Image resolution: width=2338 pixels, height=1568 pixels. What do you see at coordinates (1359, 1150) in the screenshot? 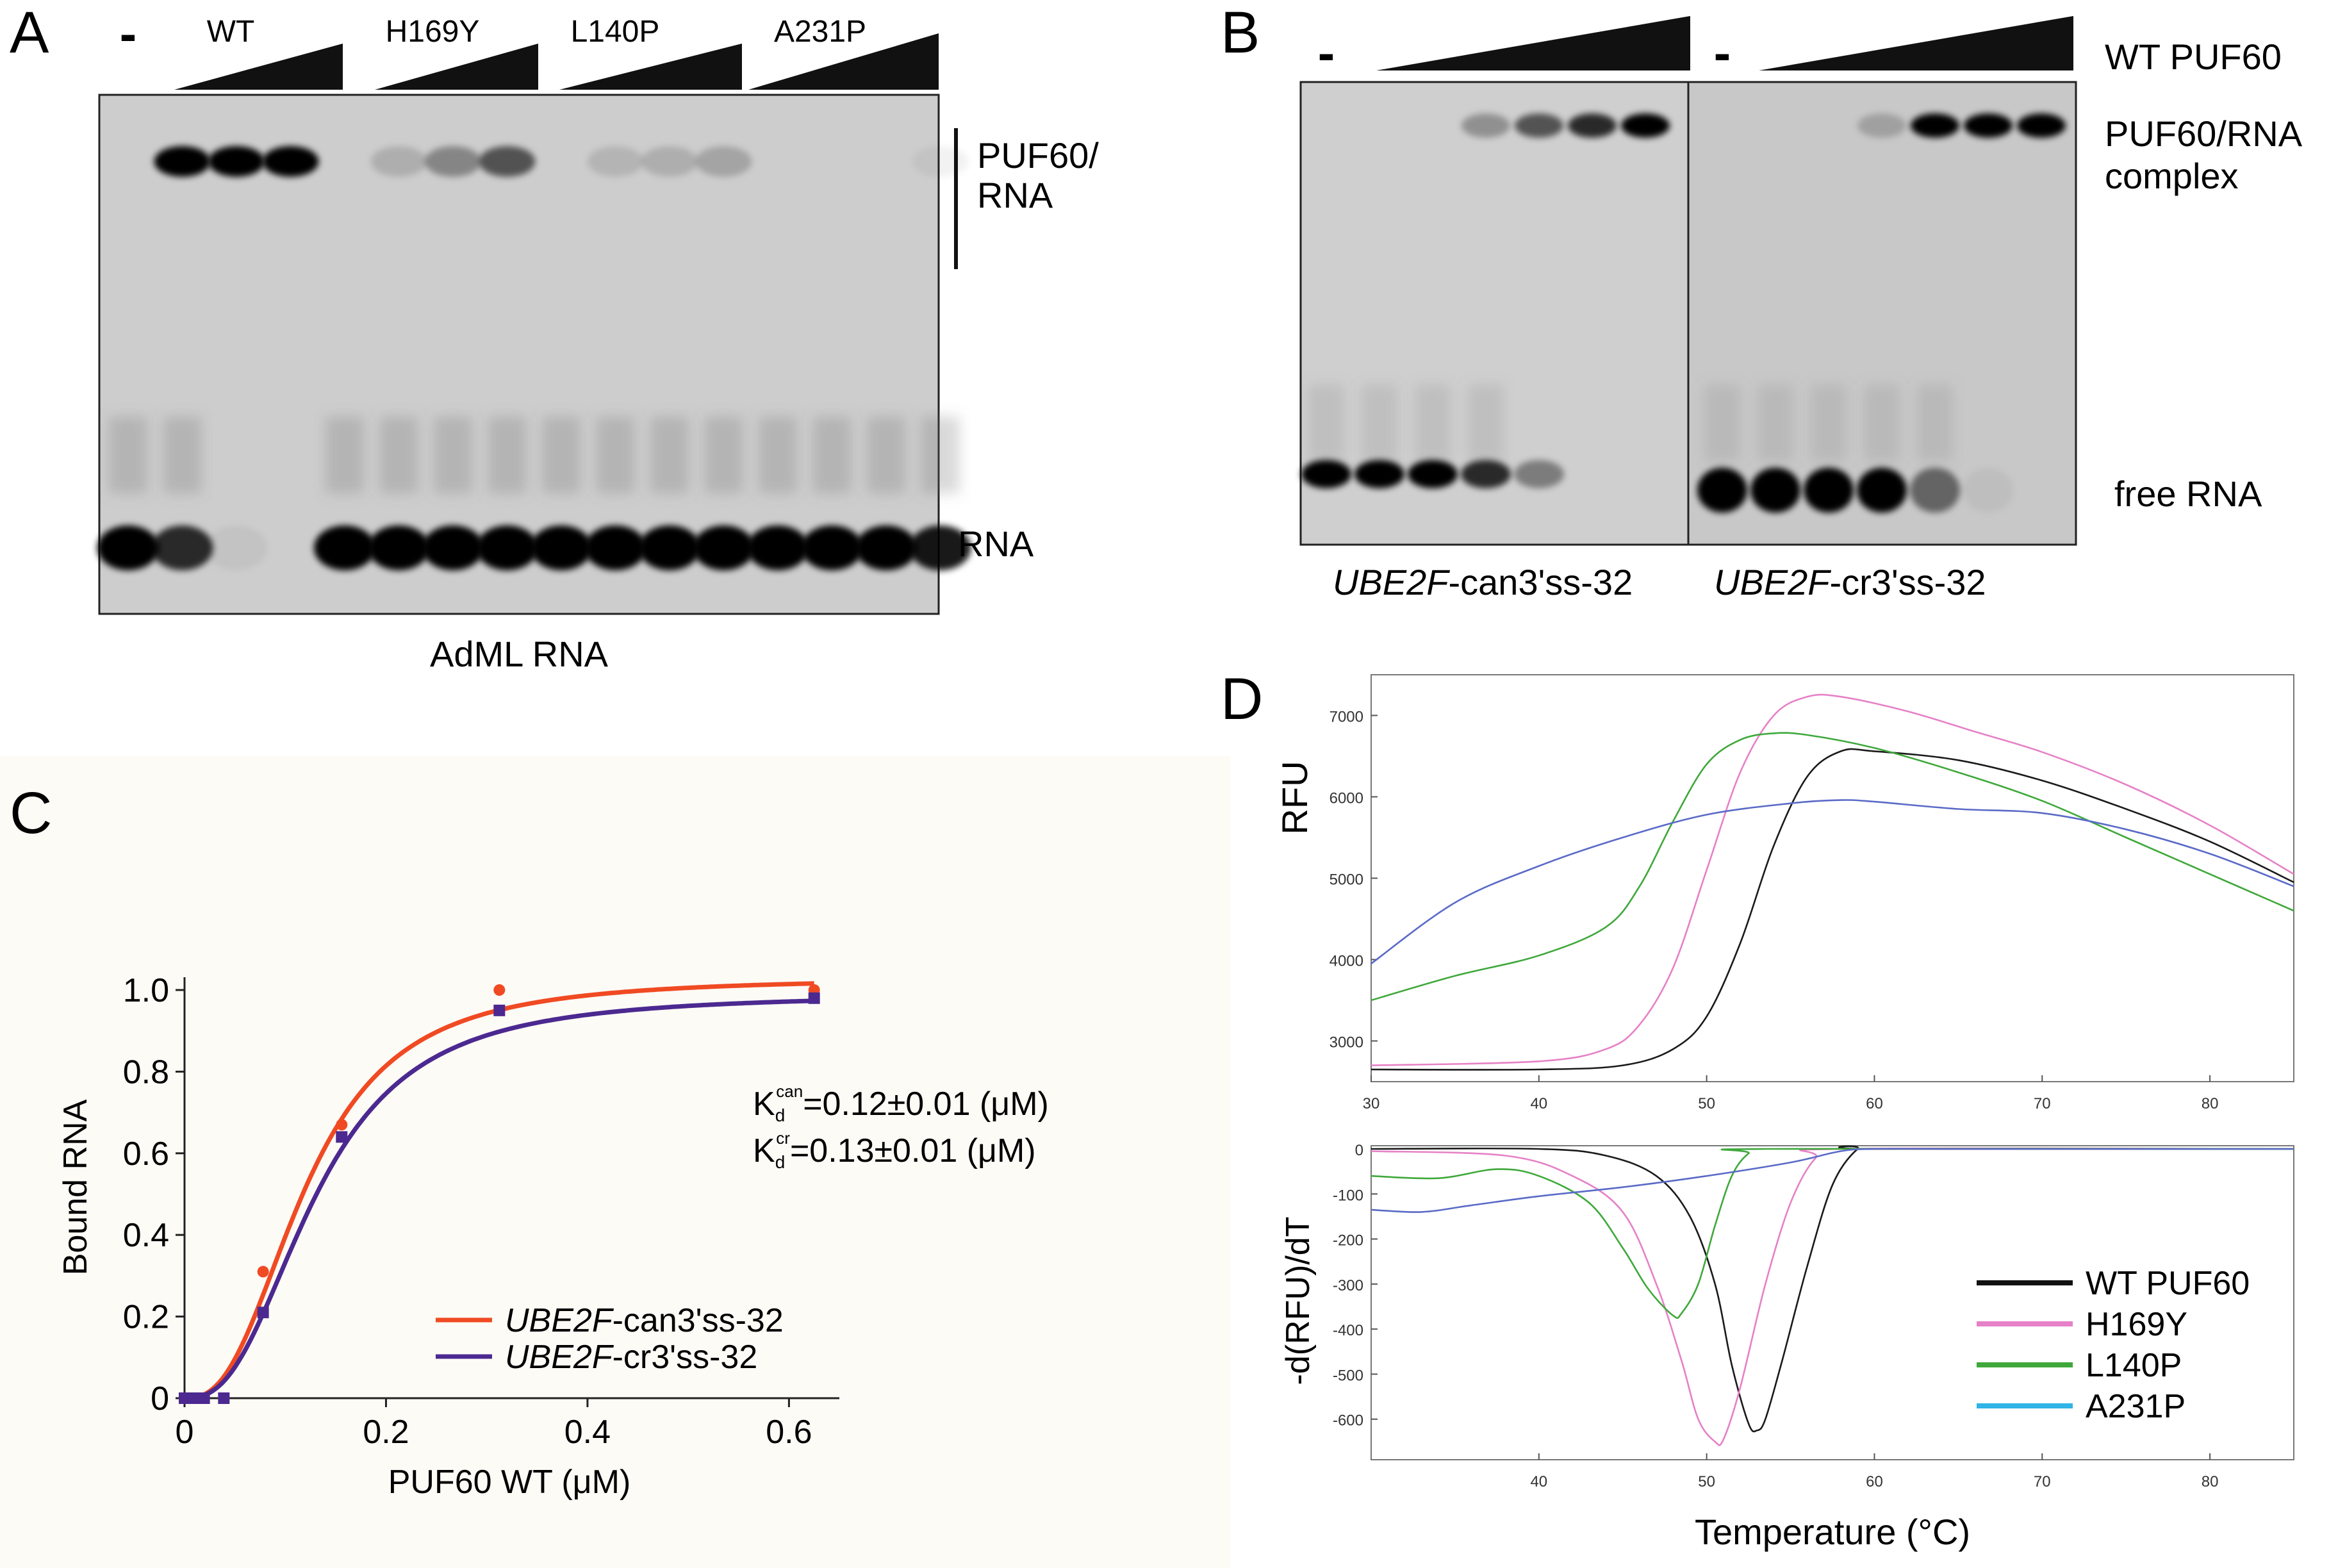
I see `d-bot-y-tick-label: 0` at bounding box center [1359, 1150].